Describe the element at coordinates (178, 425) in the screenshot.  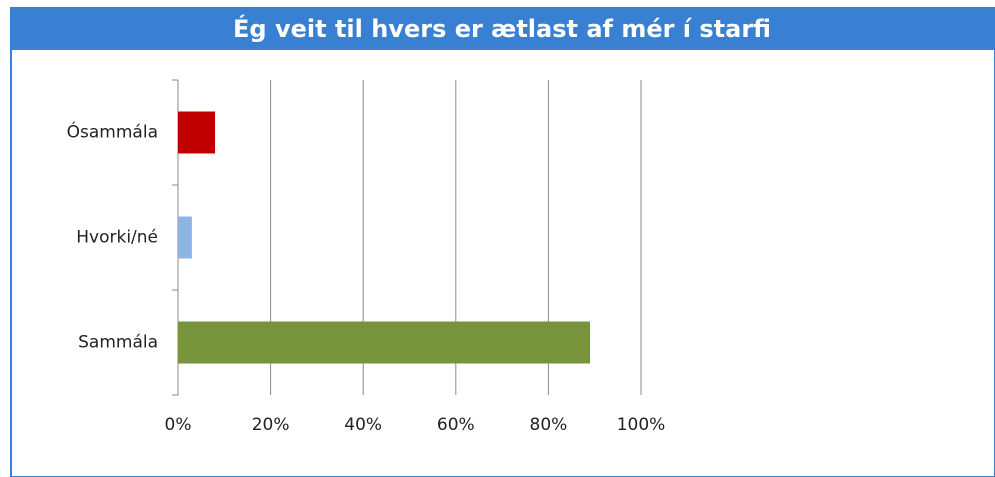
I see `x-tick-label: 0%` at that location.